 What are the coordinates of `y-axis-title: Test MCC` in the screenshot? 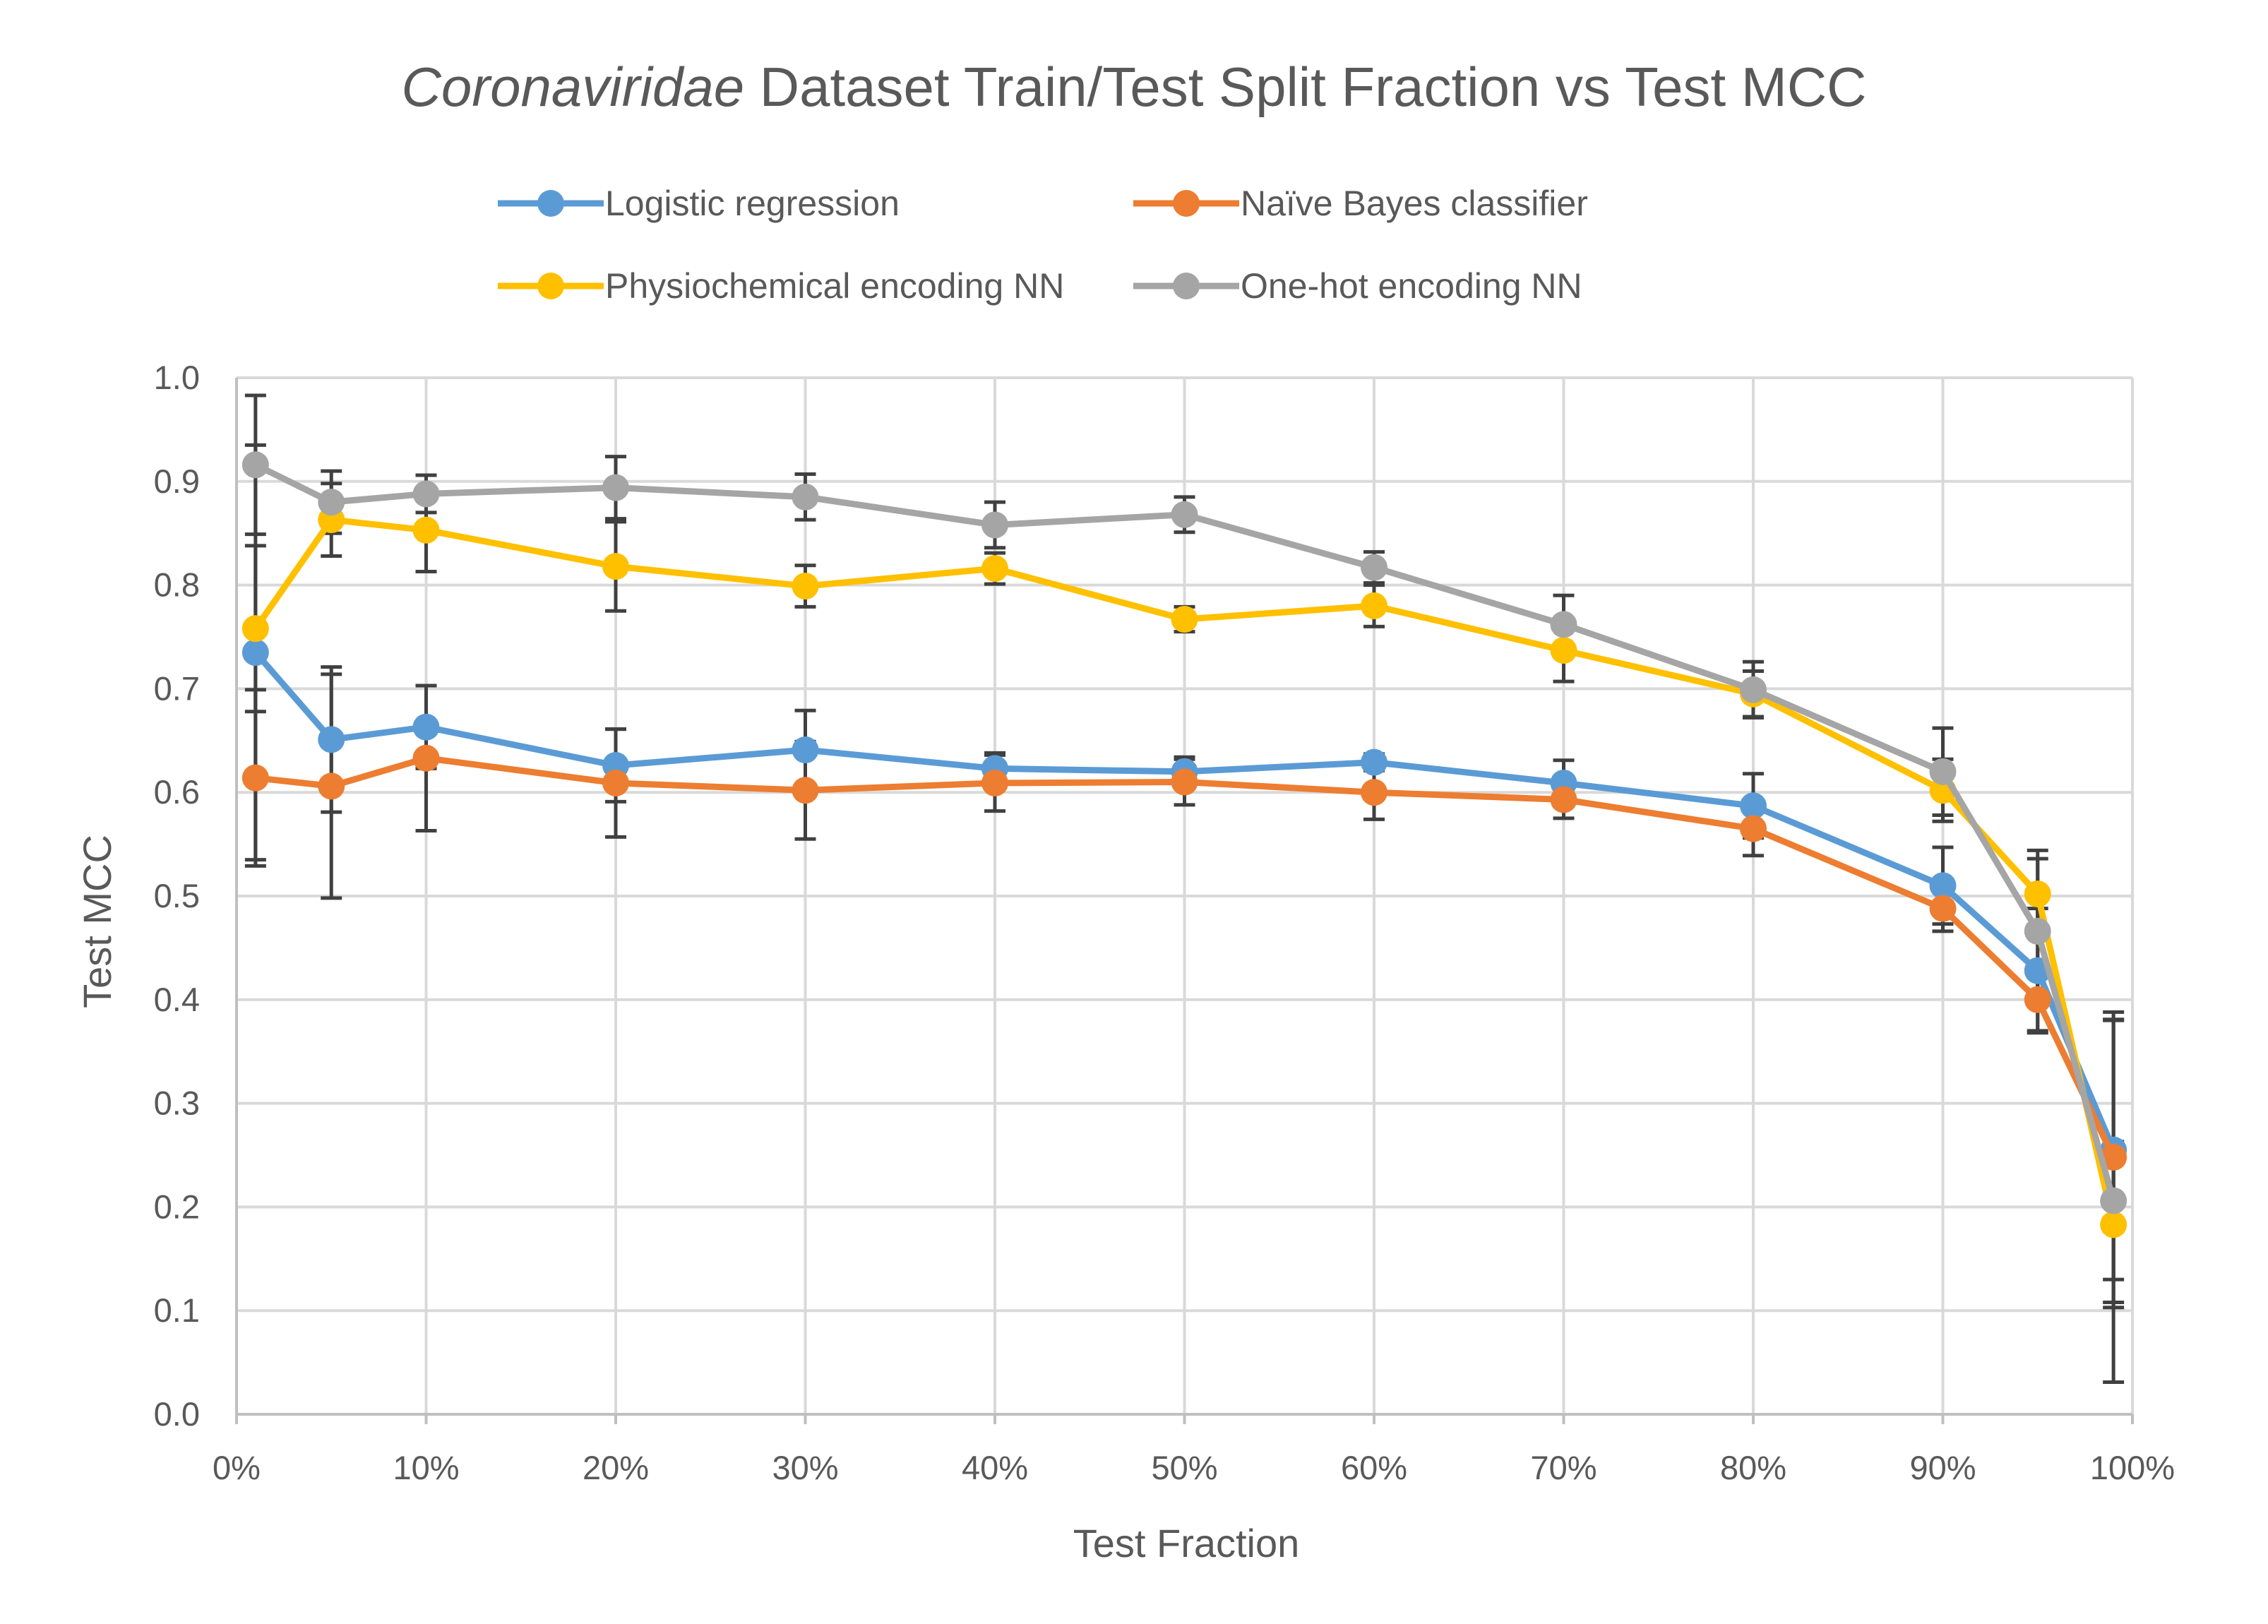 It's located at (97, 921).